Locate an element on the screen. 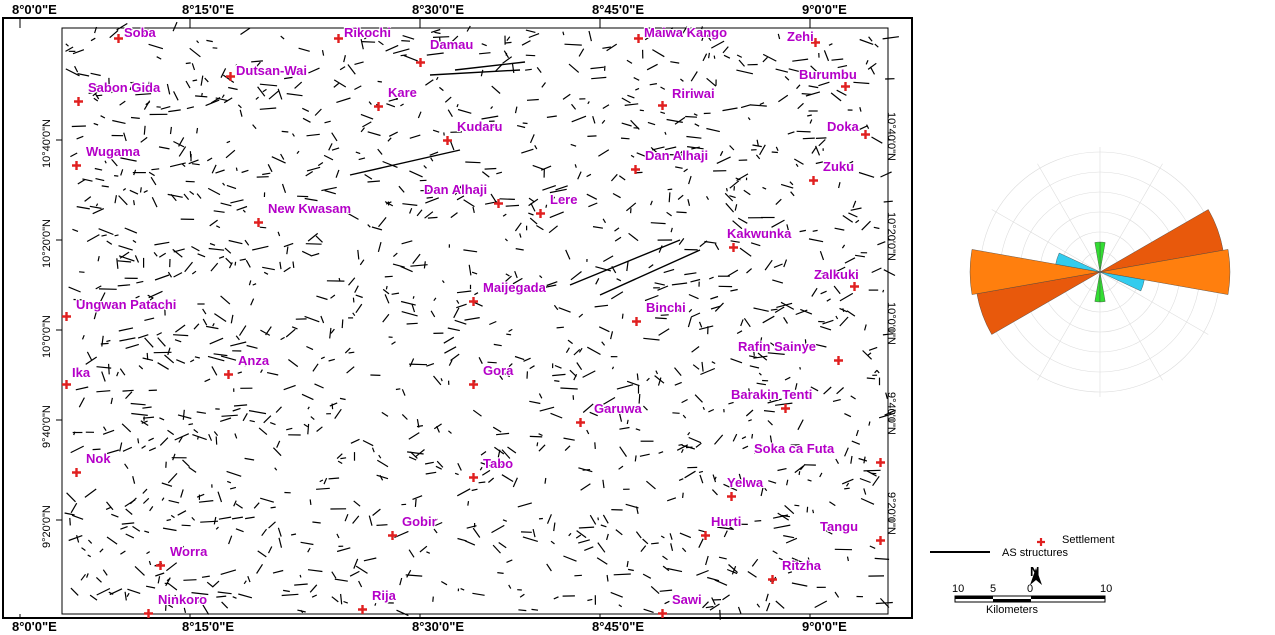 Image resolution: width=1275 pixels, height=635 pixels. settlement-label: Rikochi is located at coordinates (367, 32).